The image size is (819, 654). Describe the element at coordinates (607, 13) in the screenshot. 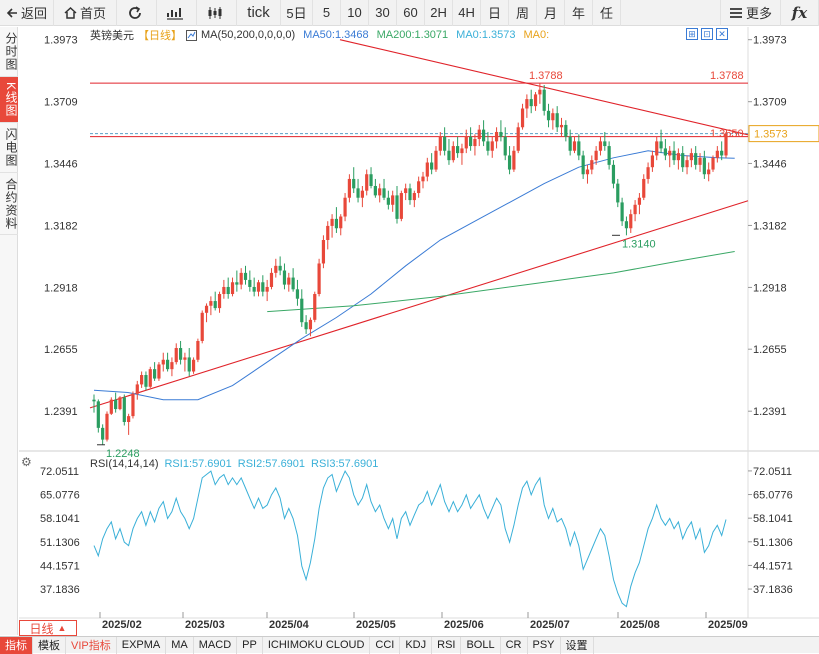

I see `period-custom: 任` at that location.